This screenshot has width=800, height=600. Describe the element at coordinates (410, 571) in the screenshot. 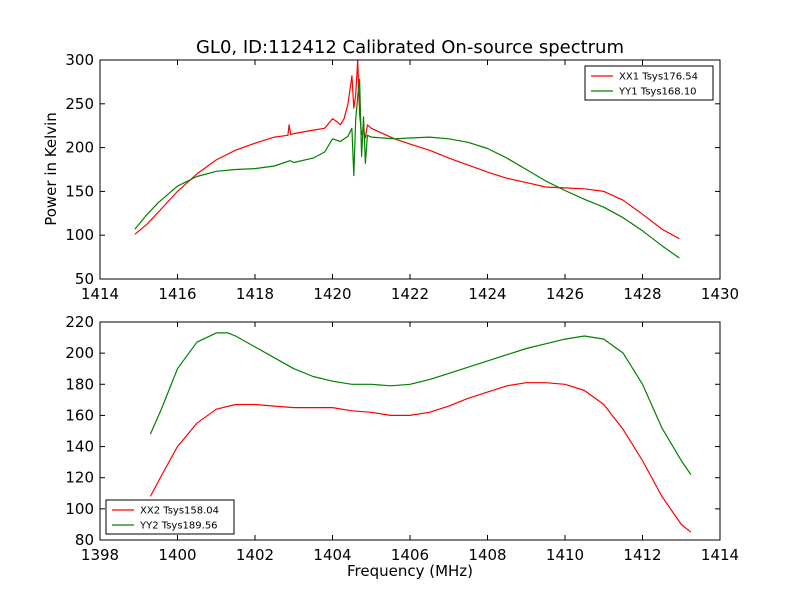

I see `x-axis-label: Frequency (MHz)` at that location.